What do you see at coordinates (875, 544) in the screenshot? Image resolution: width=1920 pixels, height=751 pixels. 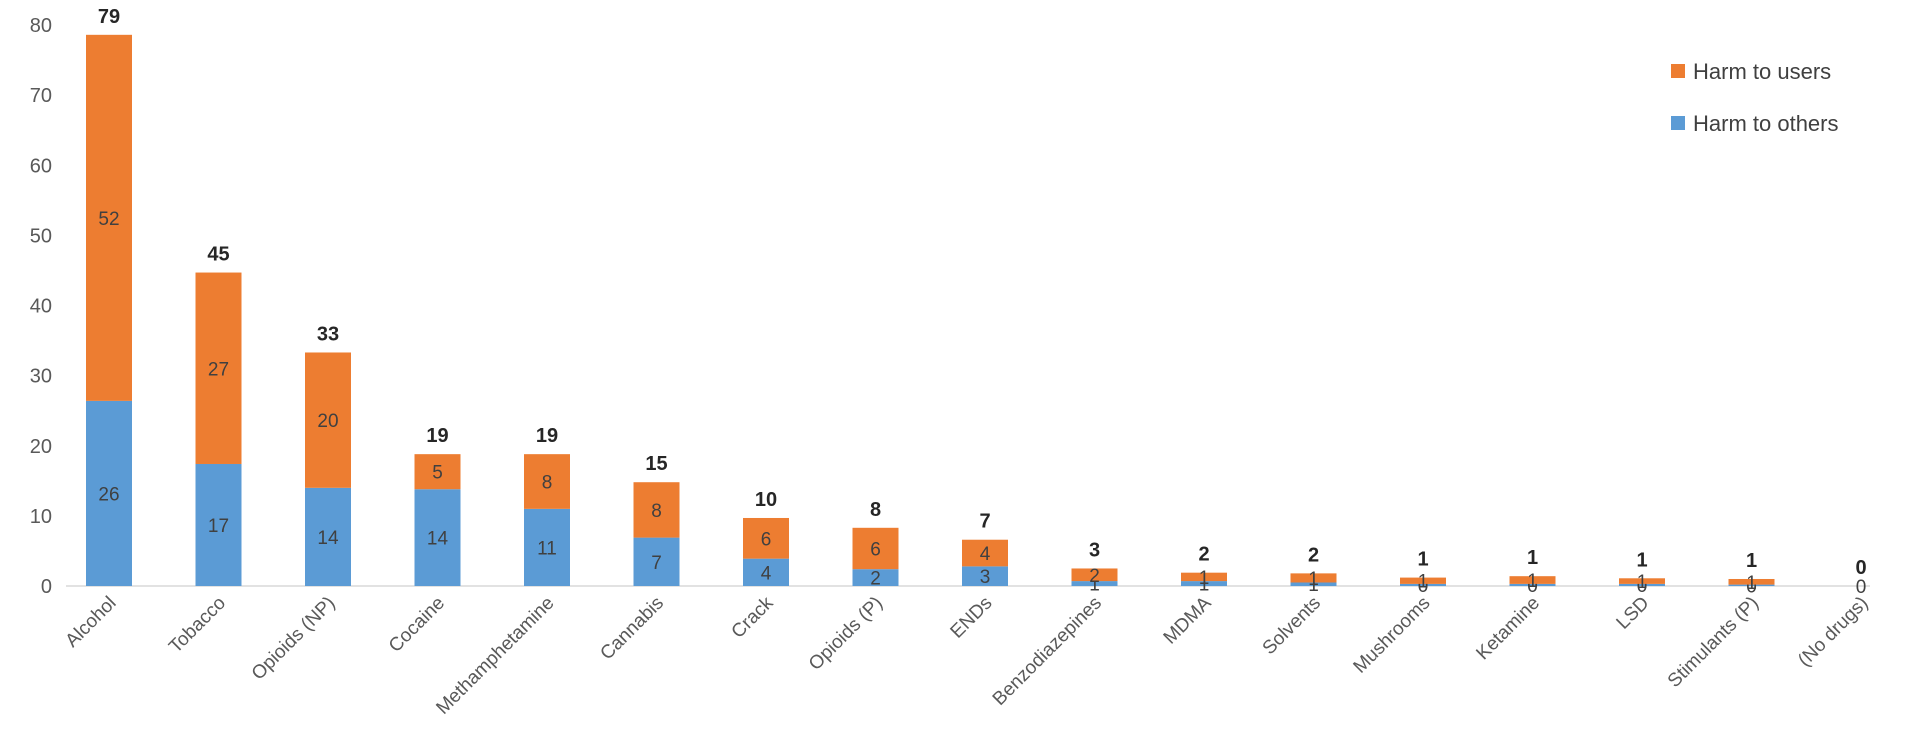 I see `bar-group-opioids-p: 2 6 8` at bounding box center [875, 544].